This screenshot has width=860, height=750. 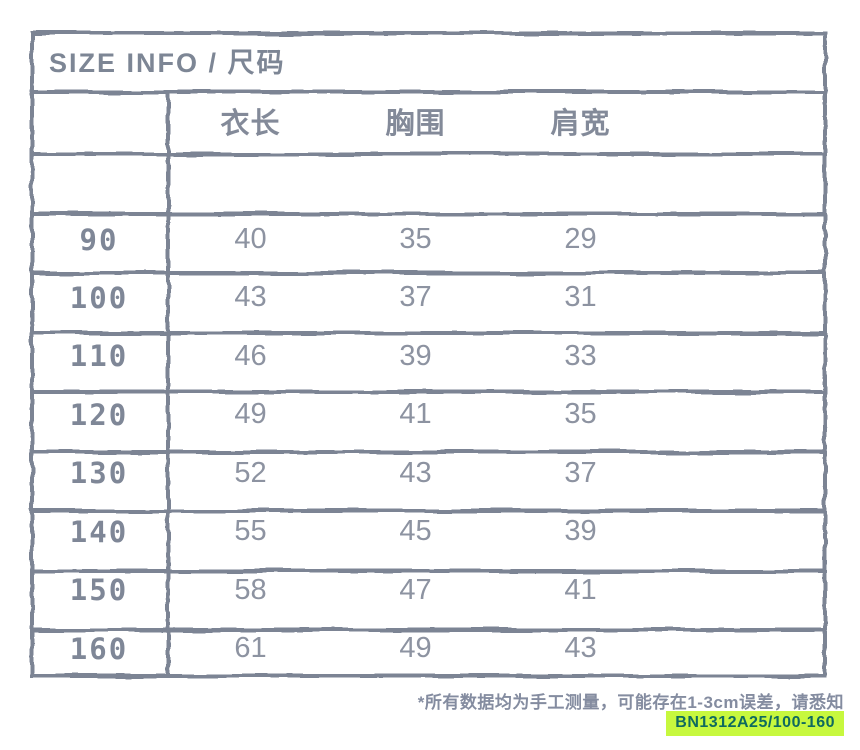 What do you see at coordinates (250, 239) in the screenshot?
I see `garment-length-cell: 40` at bounding box center [250, 239].